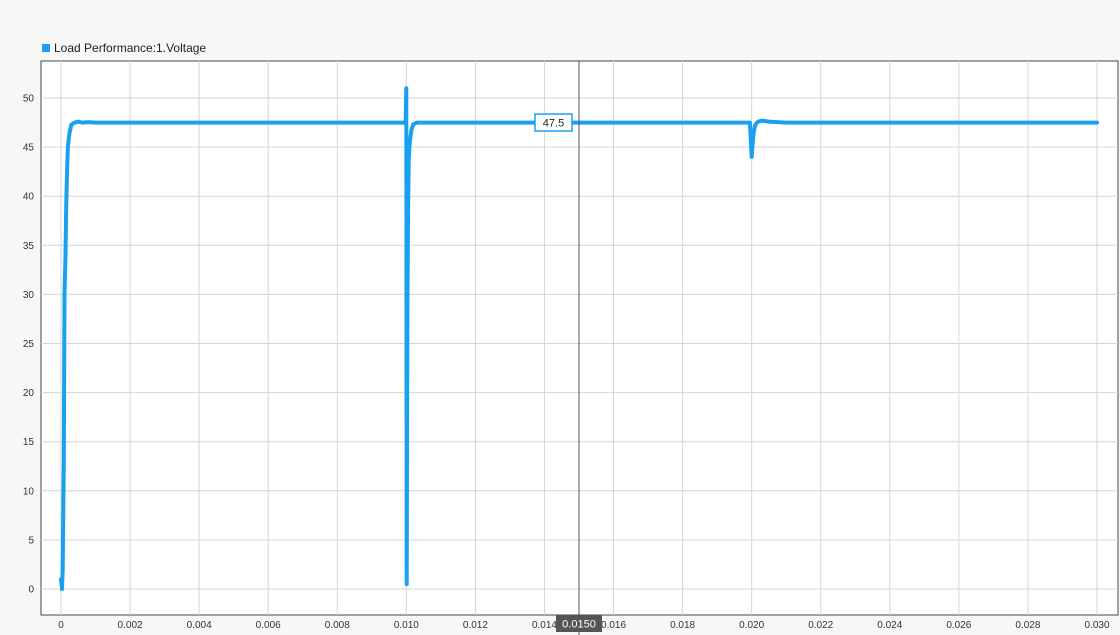 This screenshot has height=635, width=1120. What do you see at coordinates (29, 491) in the screenshot?
I see `y-tick-label: 10` at bounding box center [29, 491].